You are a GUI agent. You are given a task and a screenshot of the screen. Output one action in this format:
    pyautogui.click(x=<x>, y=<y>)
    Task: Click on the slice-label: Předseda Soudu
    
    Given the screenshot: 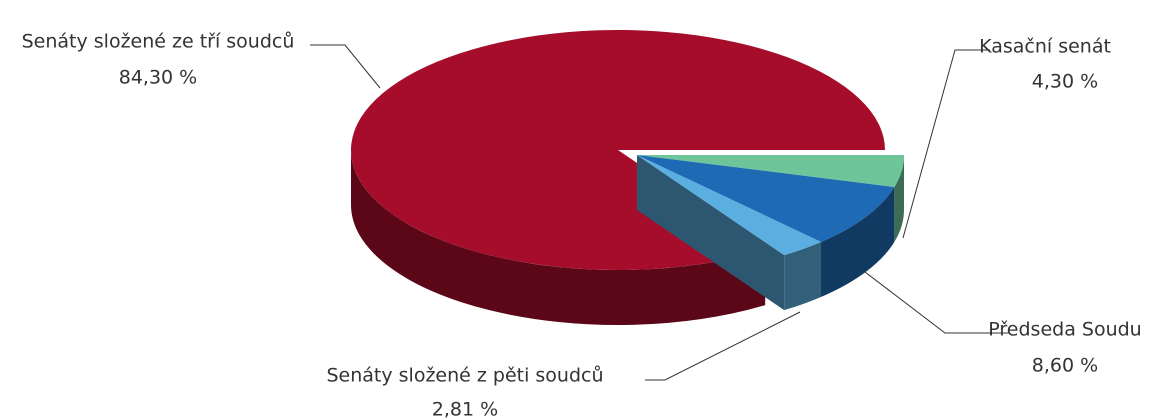 What is the action you would take?
    pyautogui.click(x=1064, y=330)
    